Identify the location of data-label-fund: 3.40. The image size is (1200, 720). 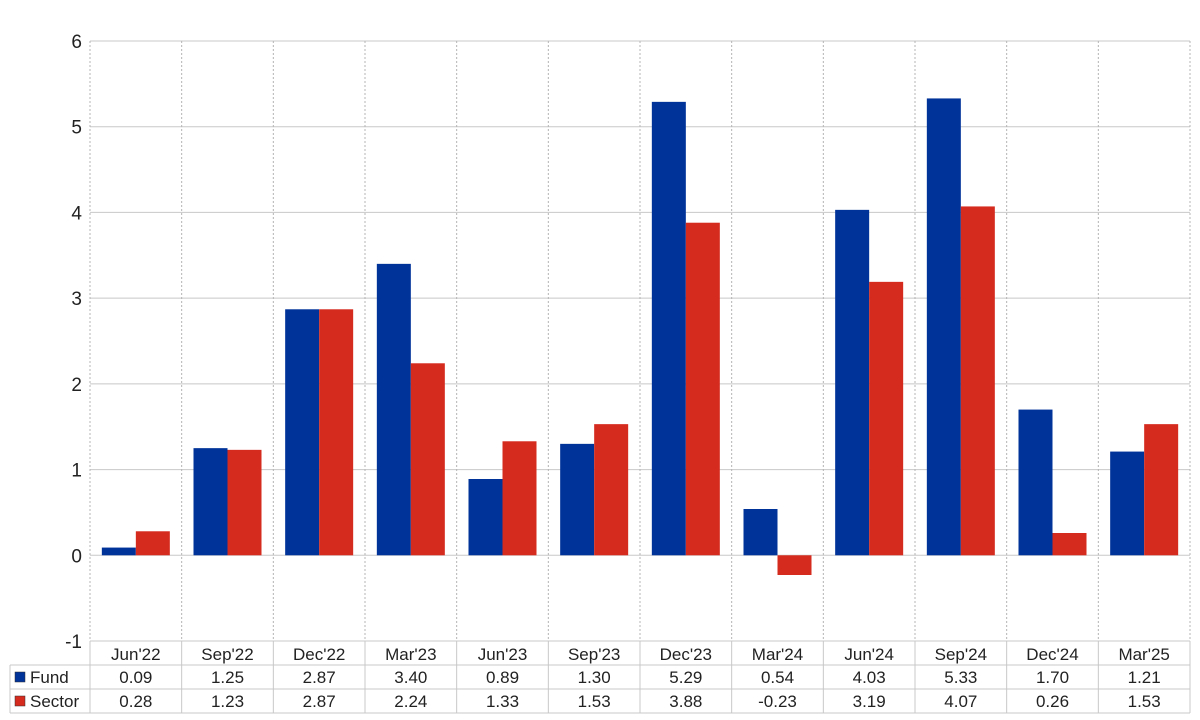
(410, 677).